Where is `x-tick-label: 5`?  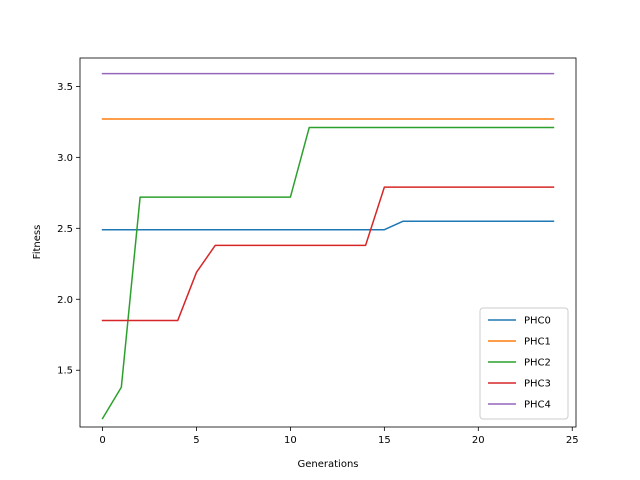
x-tick-label: 5 is located at coordinates (196, 440).